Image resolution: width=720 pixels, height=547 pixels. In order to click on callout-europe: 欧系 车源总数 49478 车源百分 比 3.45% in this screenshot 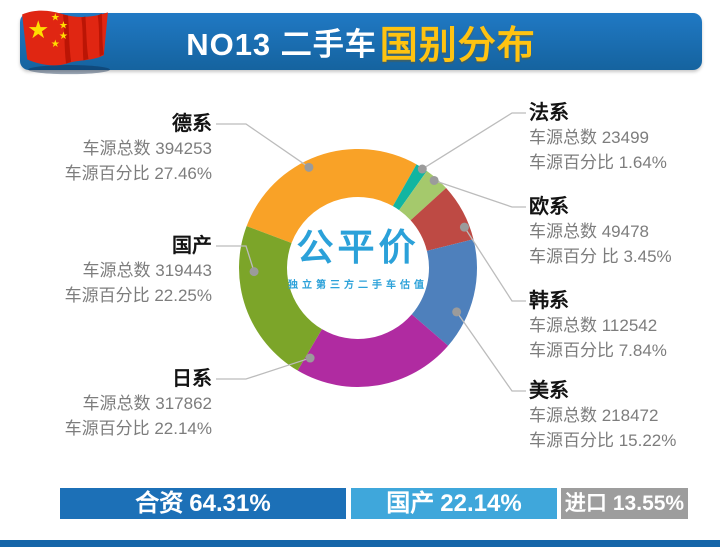, I will do `click(624, 232)`.